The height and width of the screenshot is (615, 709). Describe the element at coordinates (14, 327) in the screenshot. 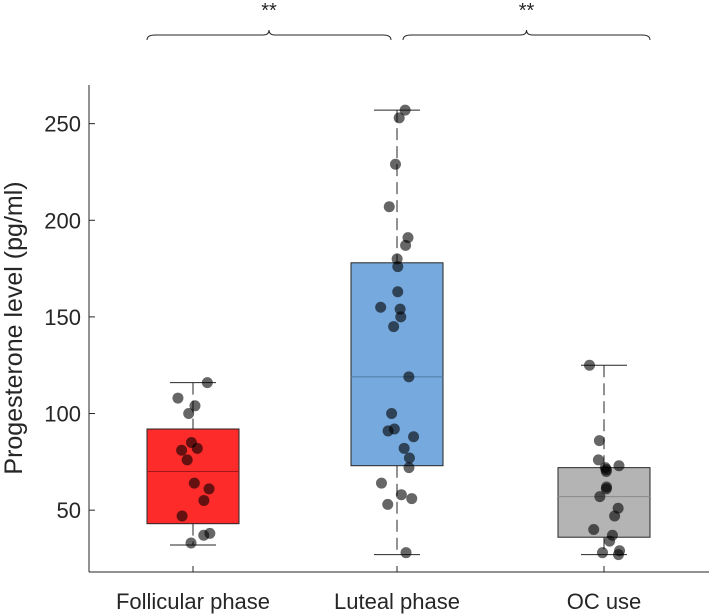

I see `y-axis-label: Progesterone level (pg/ml)` at that location.